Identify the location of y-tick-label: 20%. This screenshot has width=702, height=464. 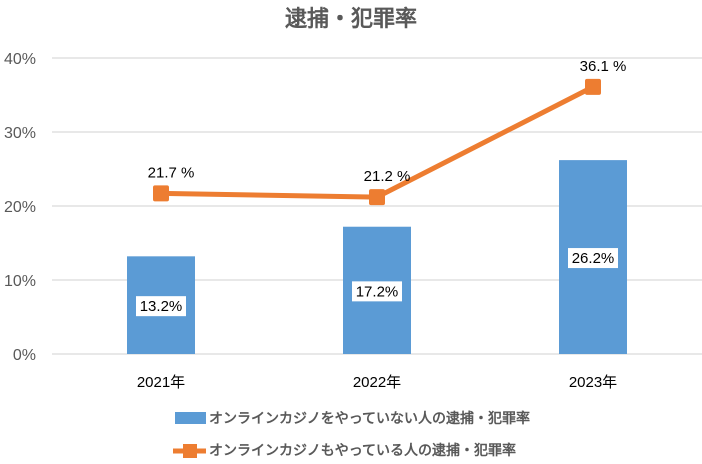
(20, 207).